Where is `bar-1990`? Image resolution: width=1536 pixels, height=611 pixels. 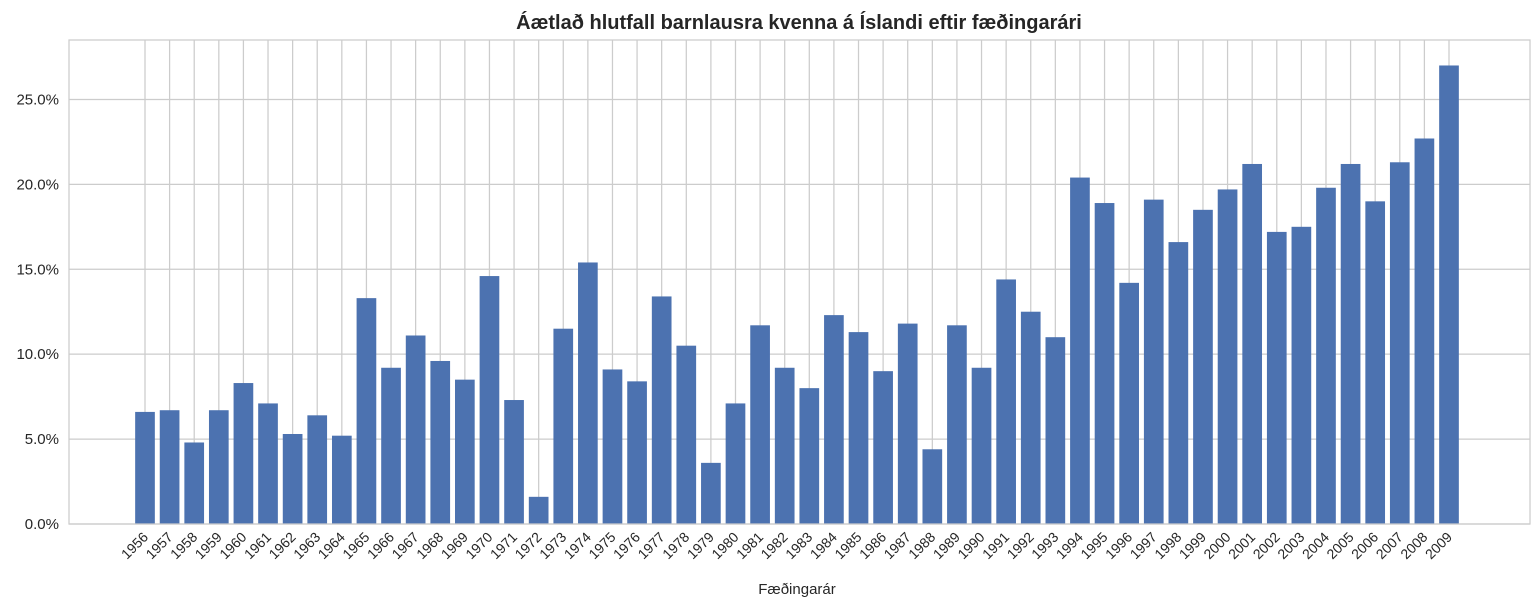 bar-1990 is located at coordinates (981, 445).